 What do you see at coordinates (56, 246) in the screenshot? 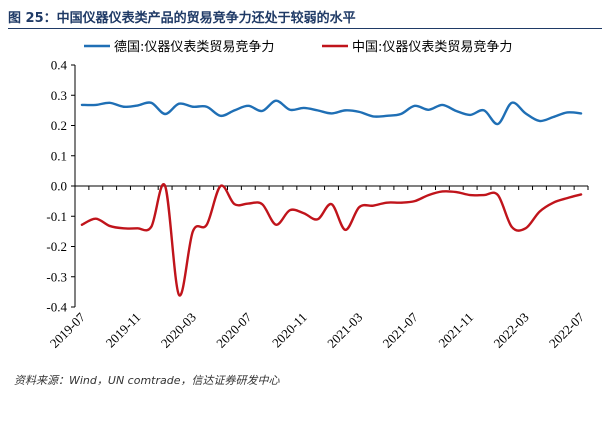
I see `y-tick-label: -0.2` at bounding box center [56, 246].